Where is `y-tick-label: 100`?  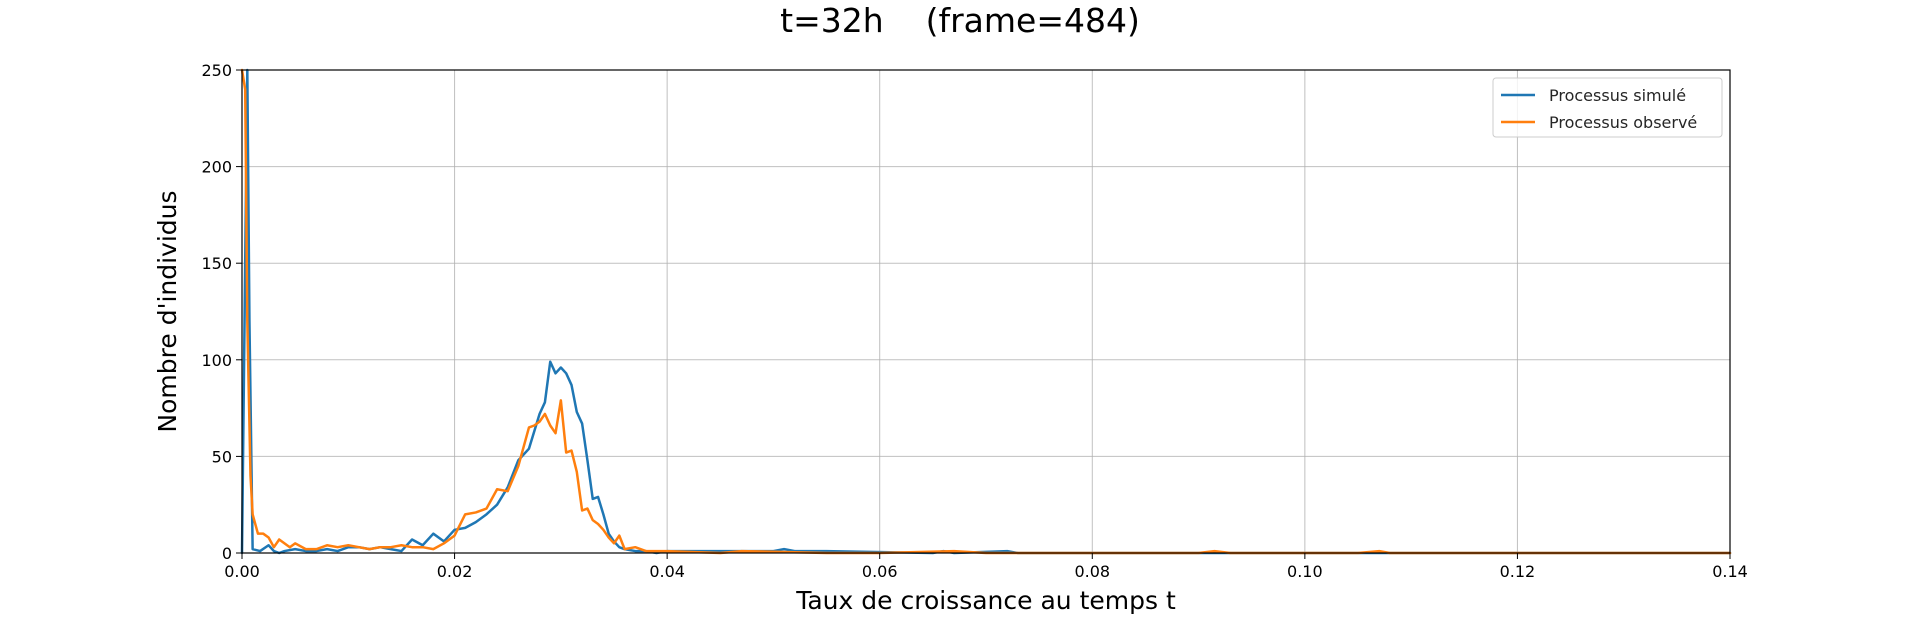 y-tick-label: 100 is located at coordinates (216, 360).